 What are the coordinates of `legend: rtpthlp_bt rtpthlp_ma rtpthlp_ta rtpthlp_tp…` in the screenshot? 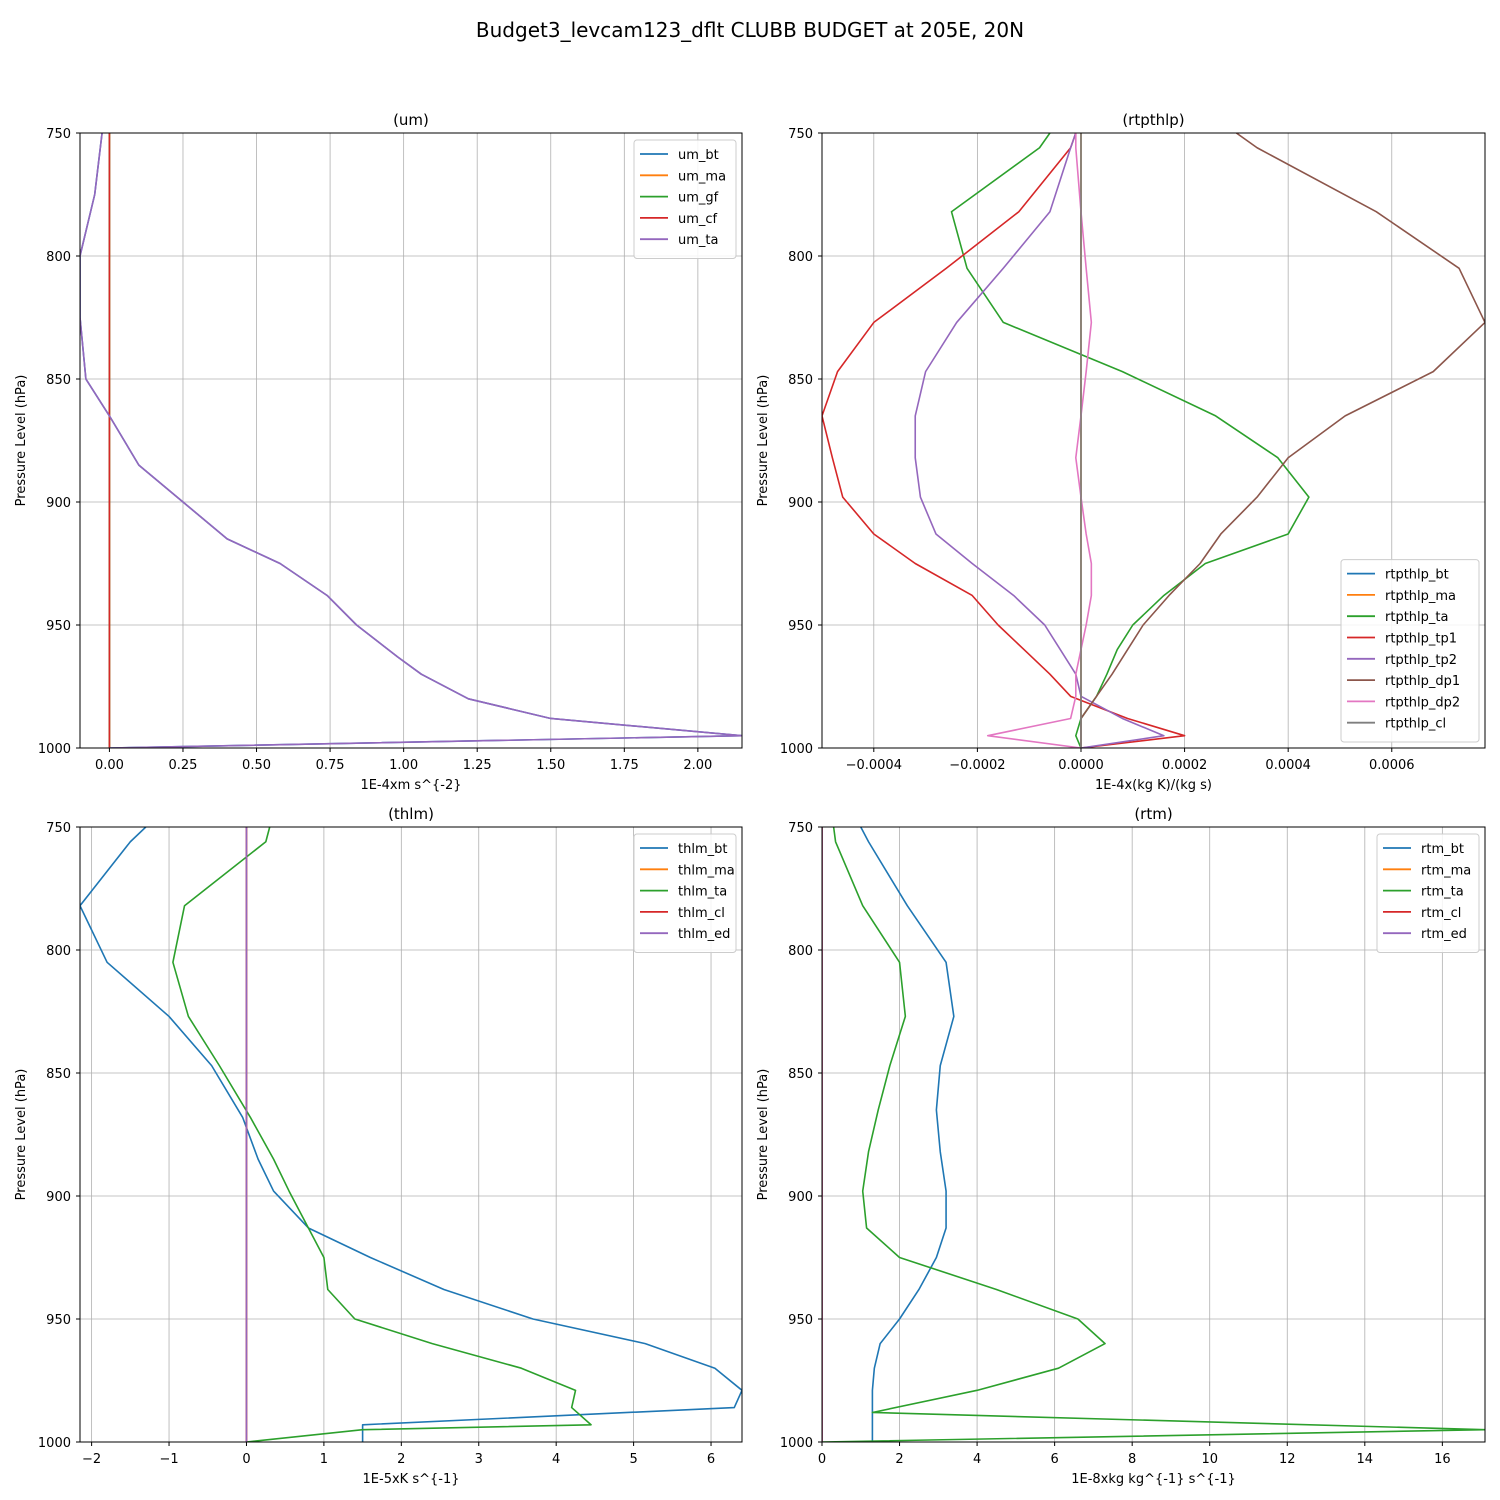 It's located at (1410, 651).